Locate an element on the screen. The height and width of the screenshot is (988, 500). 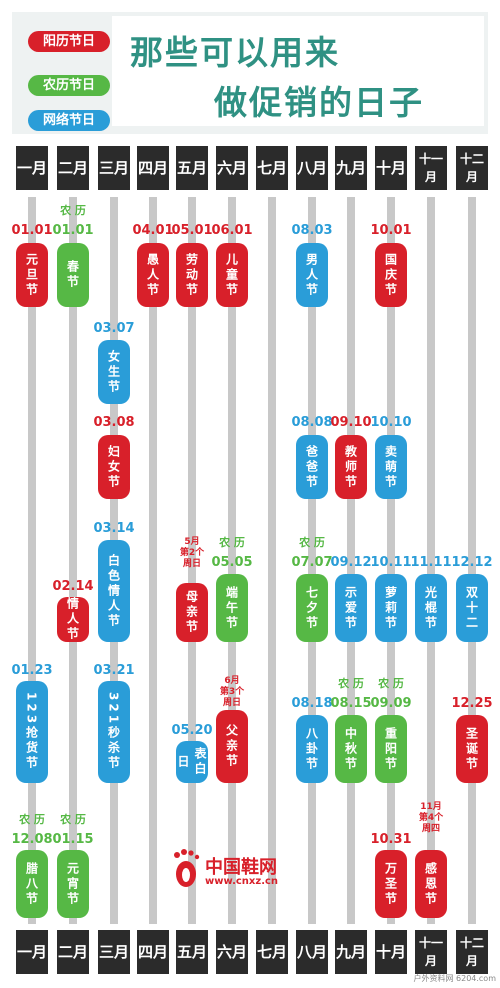
bottom-month-7: 七月 is located at coordinates (272, 952).